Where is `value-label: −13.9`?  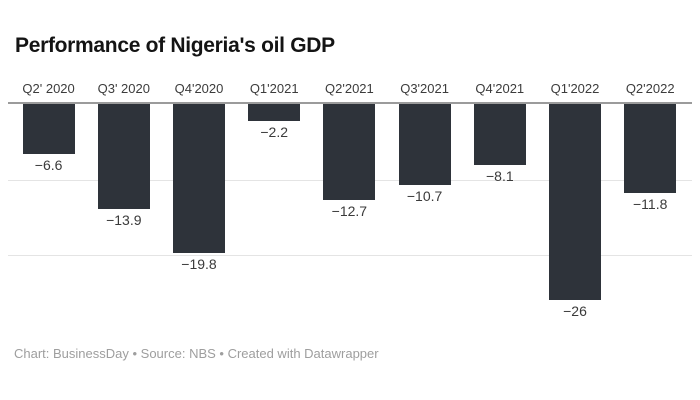
value-label: −13.9 is located at coordinates (124, 219).